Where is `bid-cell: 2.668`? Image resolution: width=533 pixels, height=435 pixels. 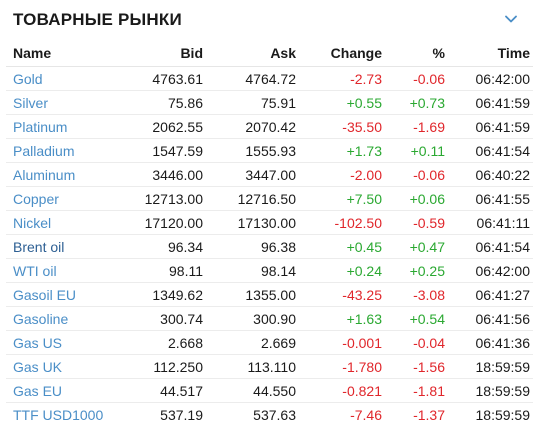
bid-cell: 2.668 is located at coordinates (162, 342).